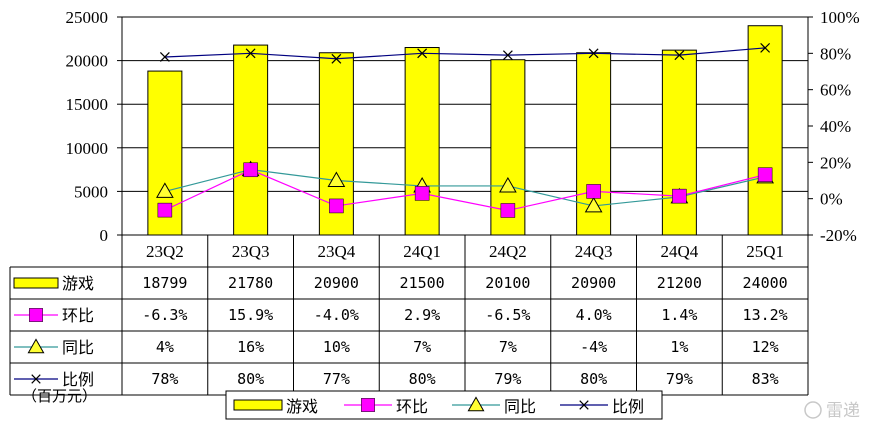 Image resolution: width=882 pixels, height=432 pixels. I want to click on category-label: 23Q3, so click(251, 251).